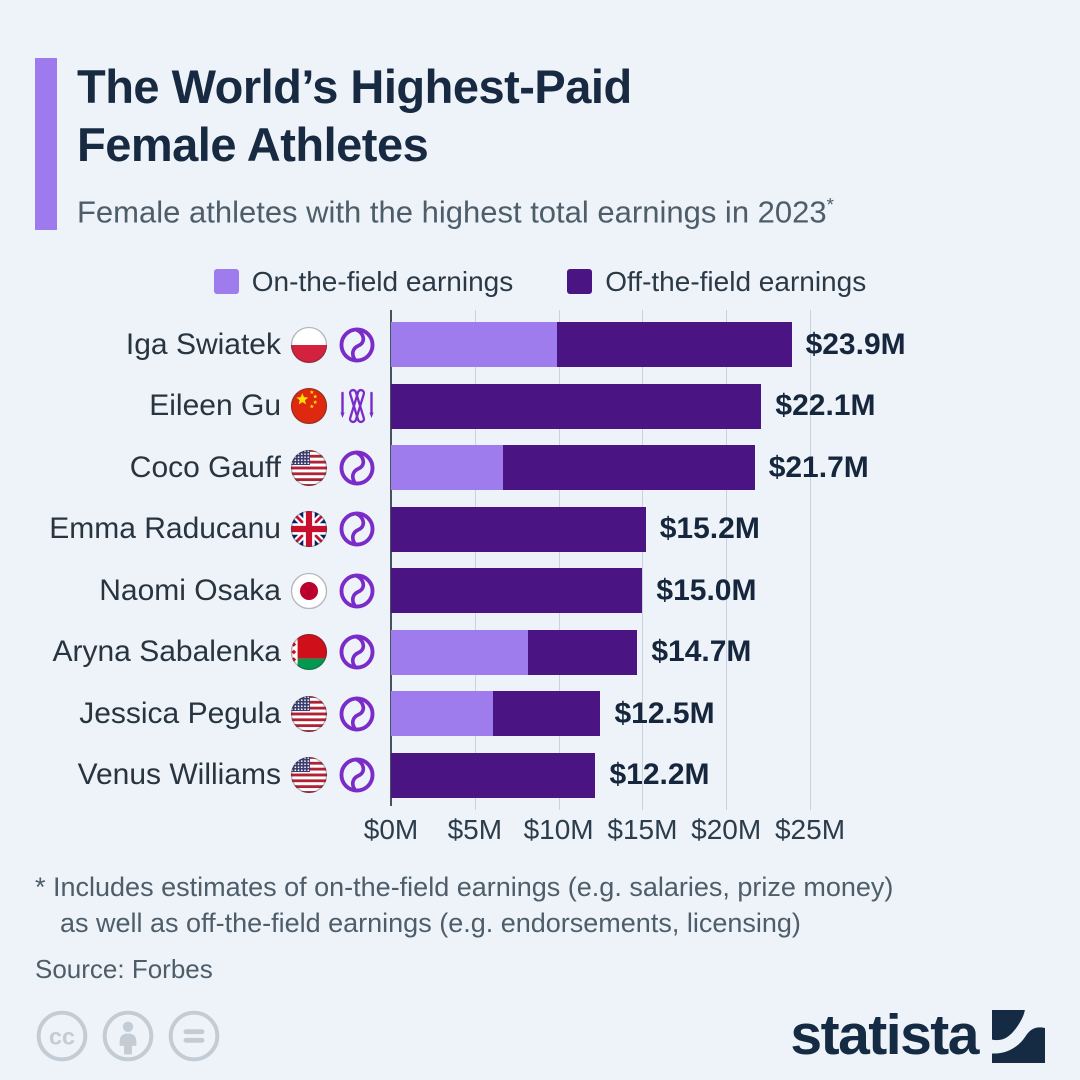  I want to click on statista-logo: statista, so click(917, 1038).